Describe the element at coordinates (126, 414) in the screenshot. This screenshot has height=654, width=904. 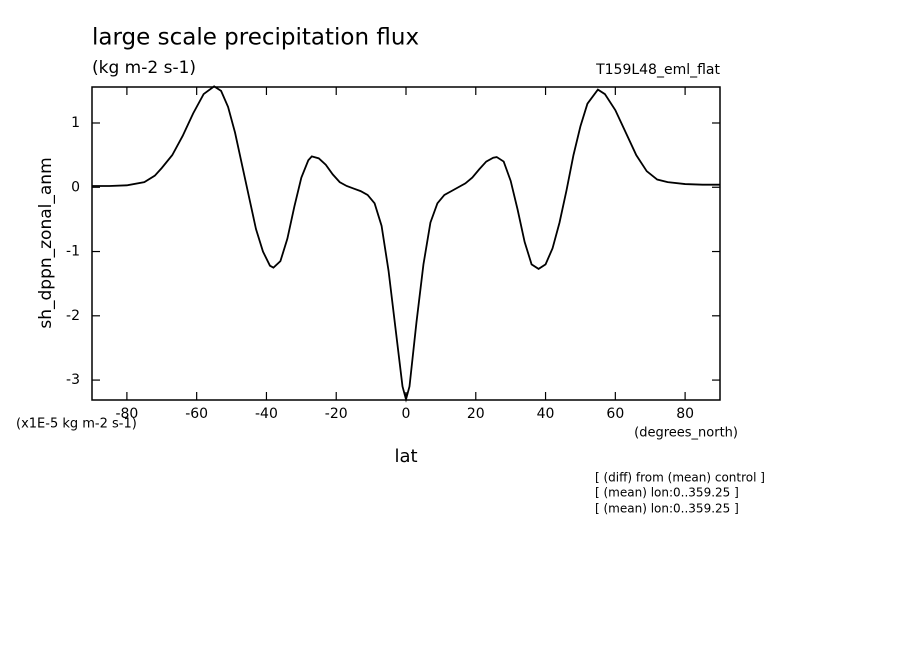
I see `x-tick-label: -80` at that location.